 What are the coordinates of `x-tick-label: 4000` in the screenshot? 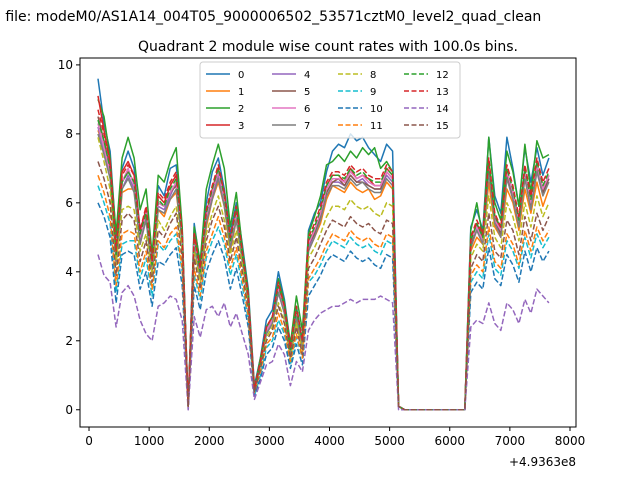 It's located at (329, 441).